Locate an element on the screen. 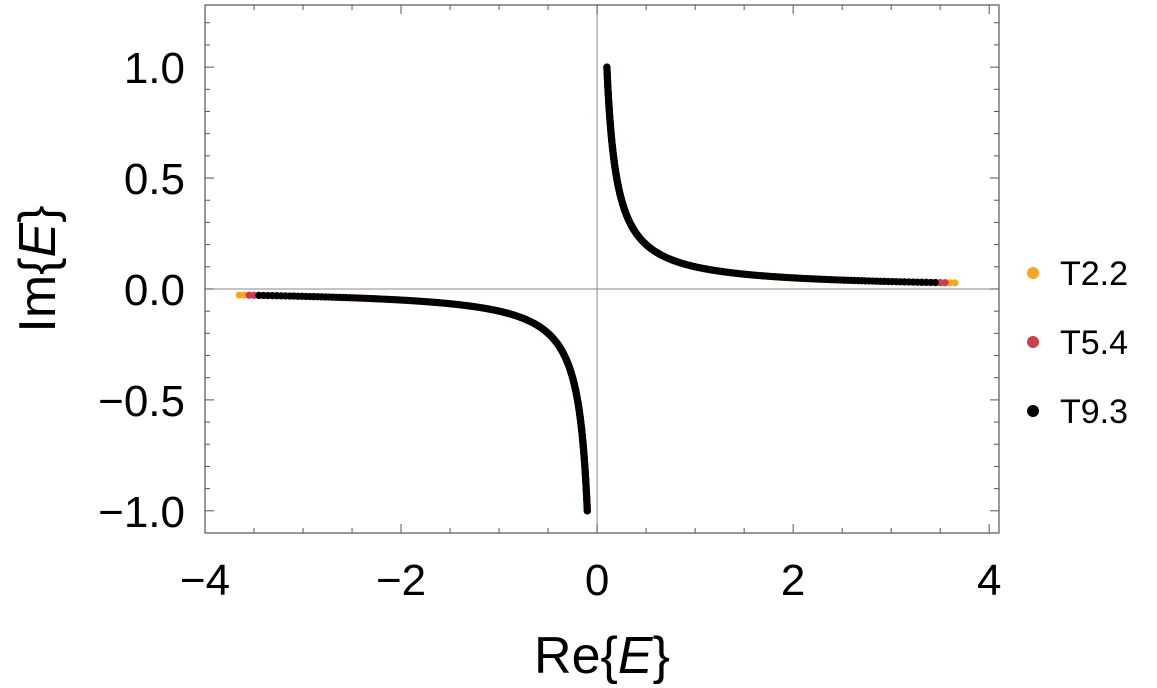 The height and width of the screenshot is (688, 1157). x-tick-label: 0 is located at coordinates (597, 580).